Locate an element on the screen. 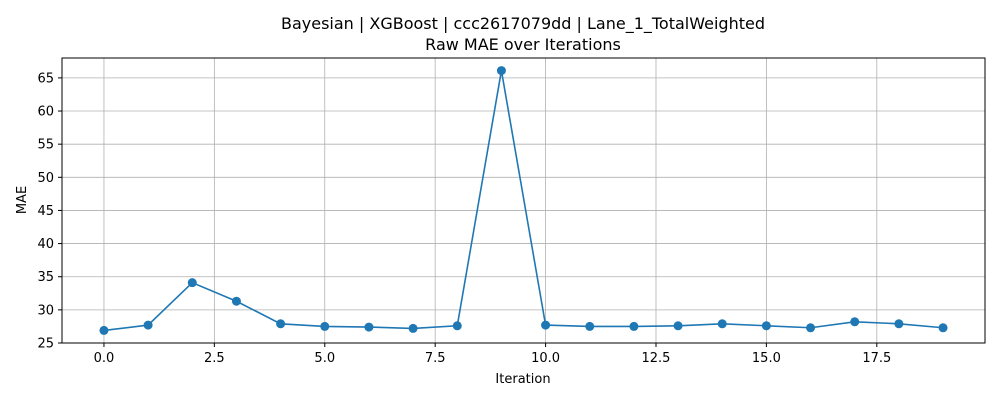 The width and height of the screenshot is (1000, 400). y-axis-ticks: 25 30 35 40 45 50 55 60 65 is located at coordinates (49, 211).